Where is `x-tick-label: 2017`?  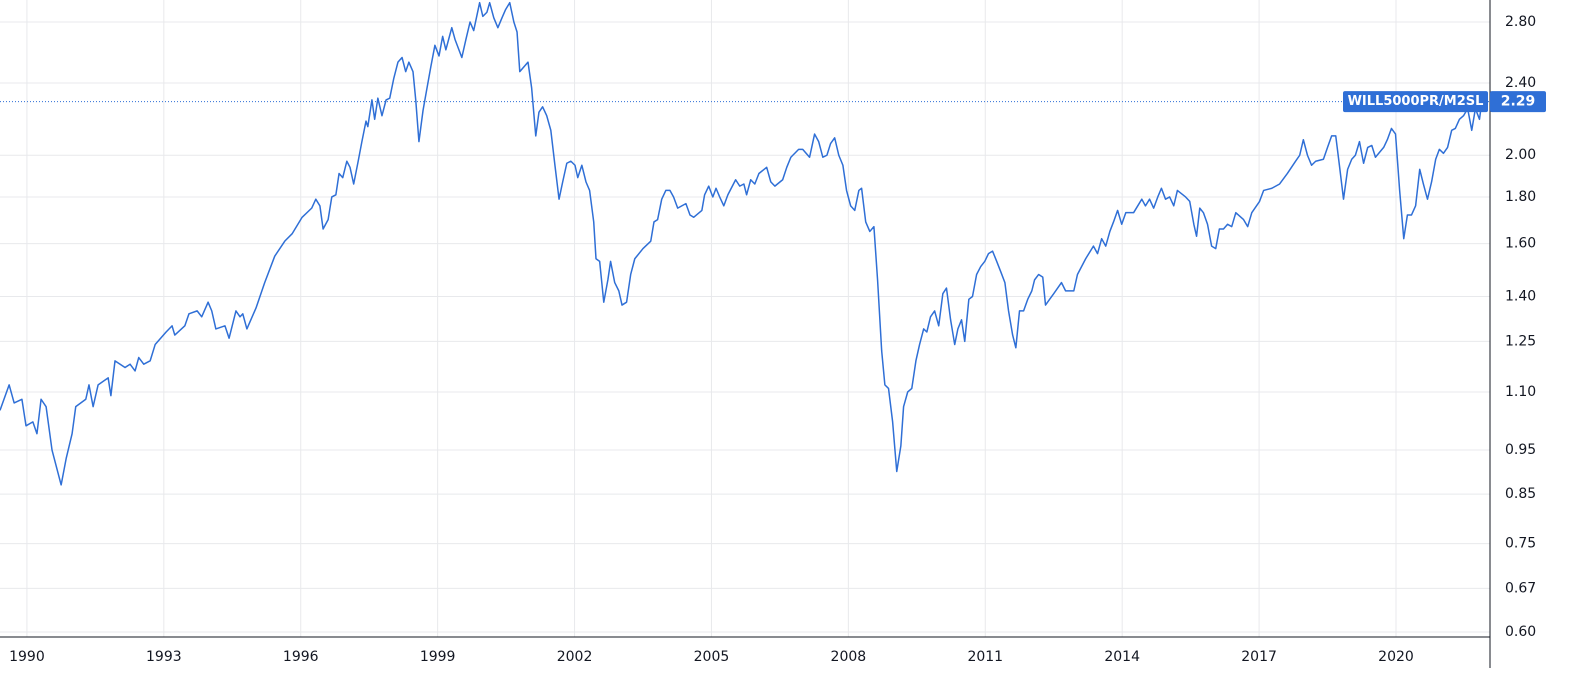
x-tick-label: 2017 is located at coordinates (1259, 657).